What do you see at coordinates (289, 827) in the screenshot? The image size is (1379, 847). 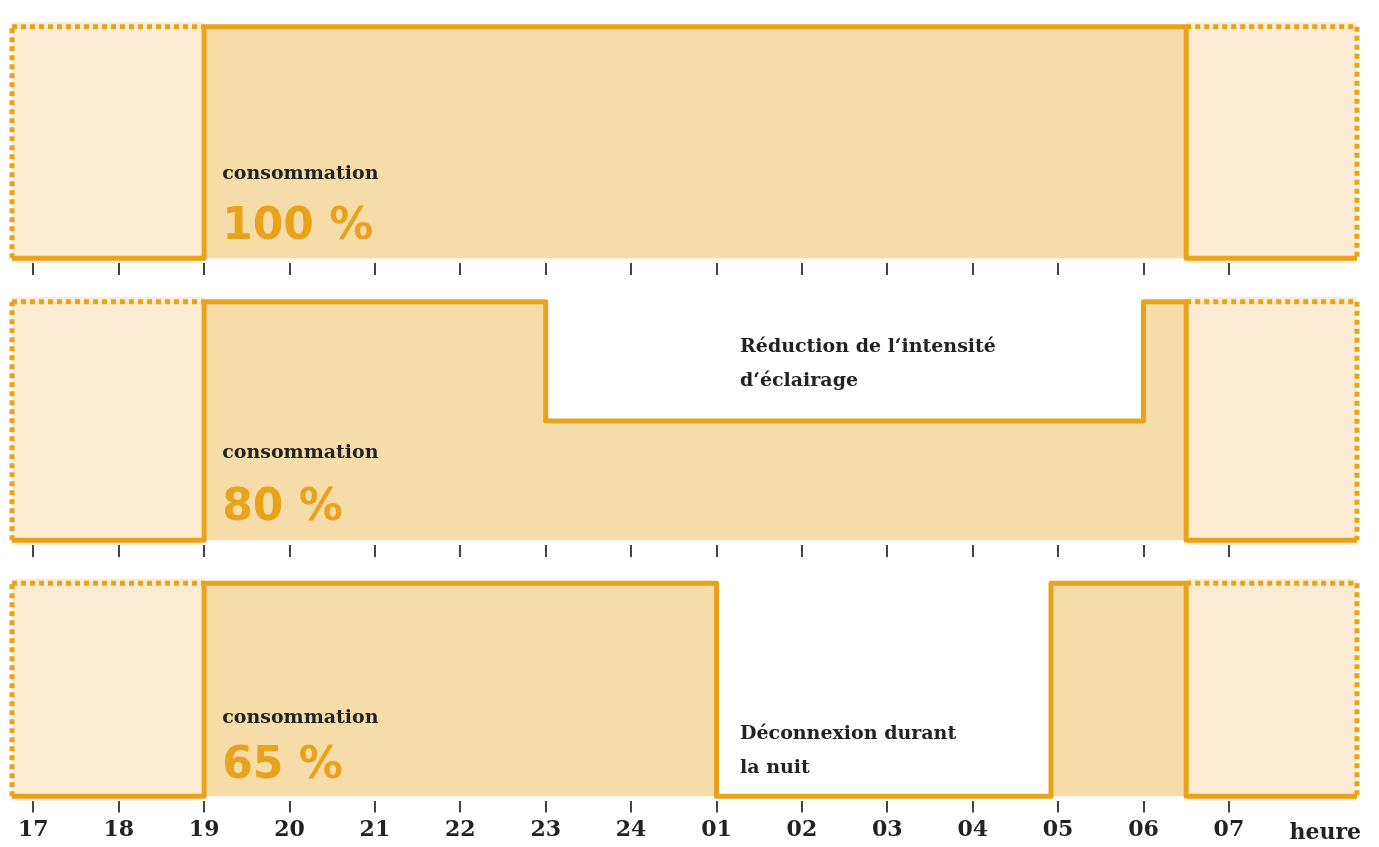 I see `x-tick-label: 20` at bounding box center [289, 827].